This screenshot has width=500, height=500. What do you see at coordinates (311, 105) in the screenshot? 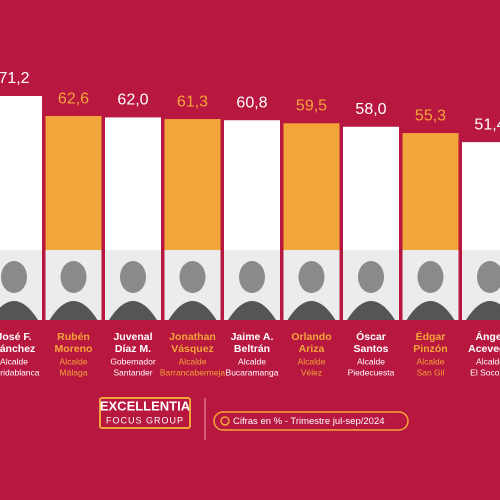
I see `value-label: 59,5` at bounding box center [311, 105].